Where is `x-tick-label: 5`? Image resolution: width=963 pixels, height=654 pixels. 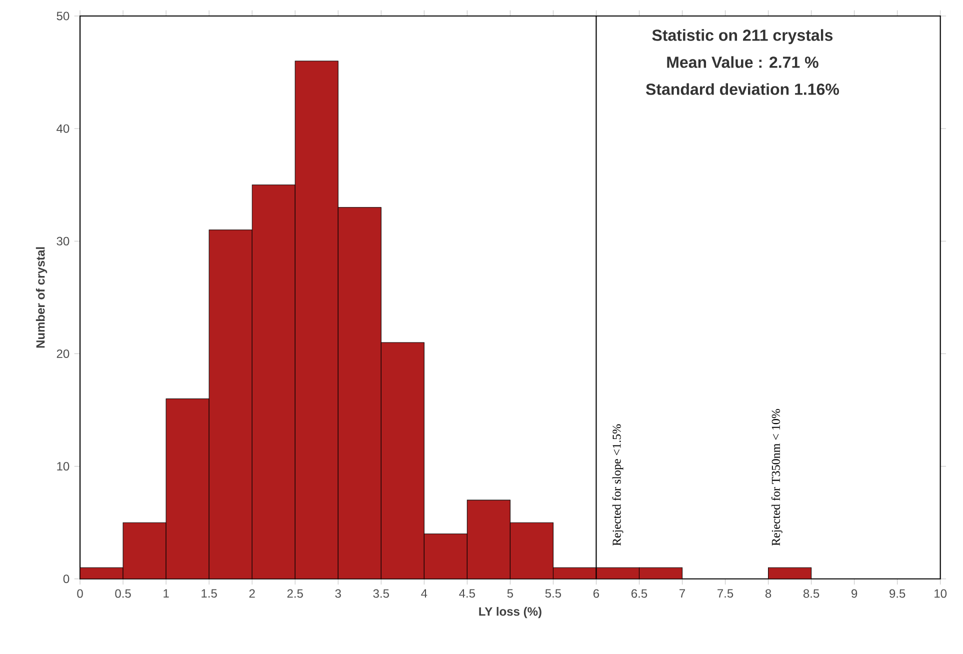 x-tick-label: 5 is located at coordinates (510, 593).